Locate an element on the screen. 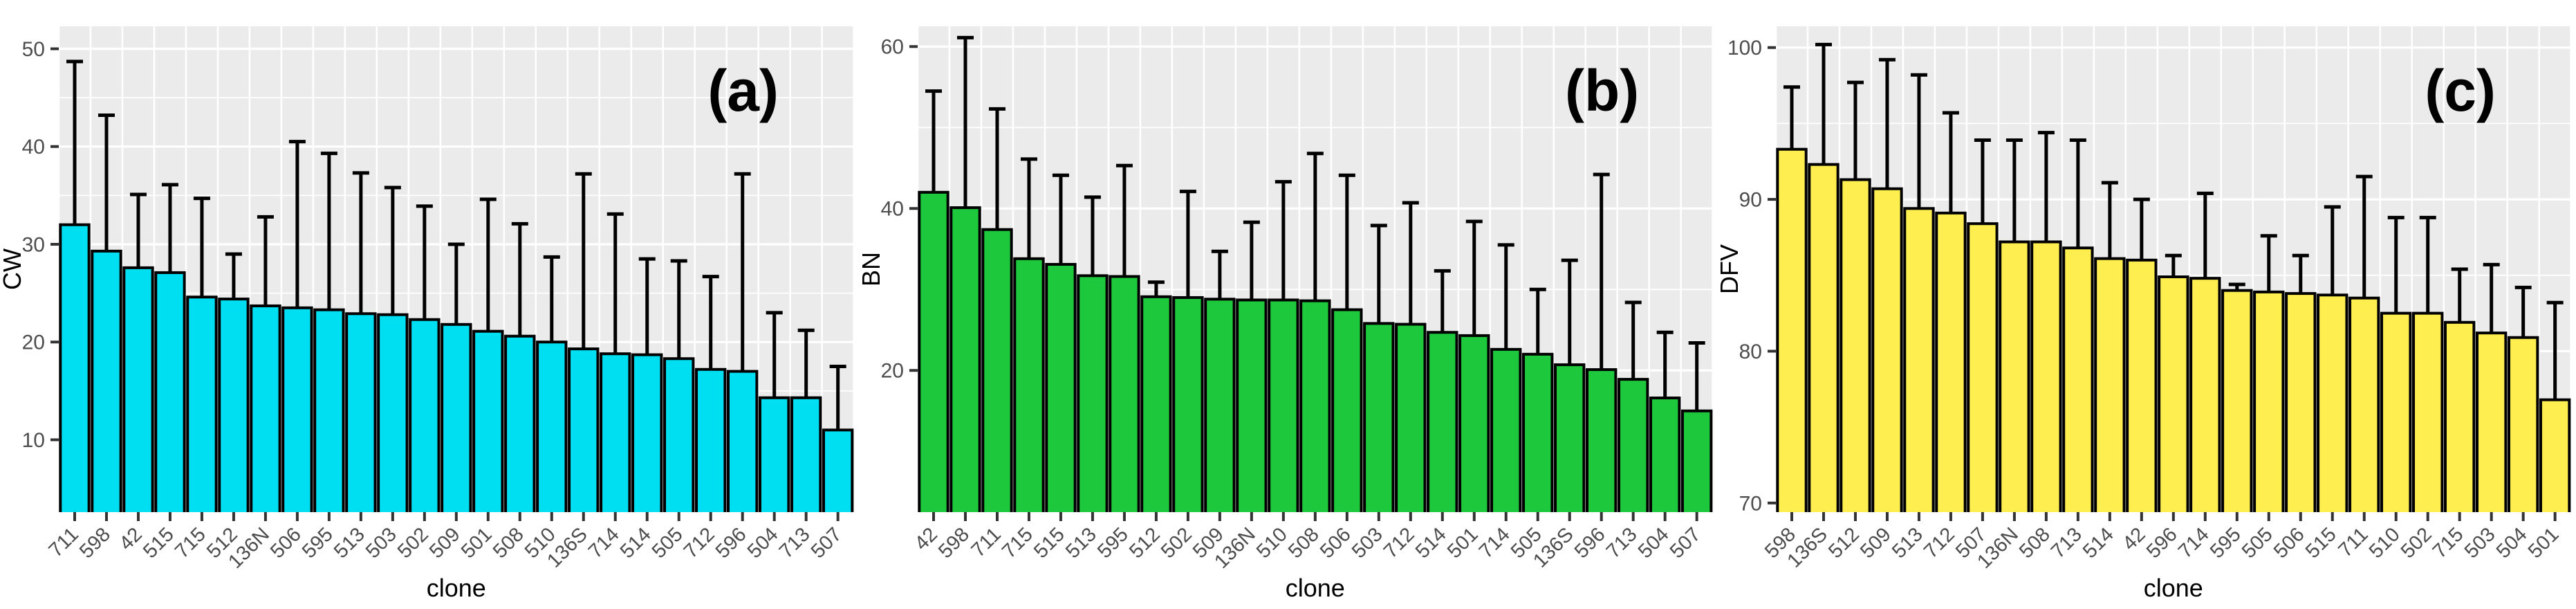 The width and height of the screenshot is (2576, 609). y-tick-label: 80 is located at coordinates (1751, 351).